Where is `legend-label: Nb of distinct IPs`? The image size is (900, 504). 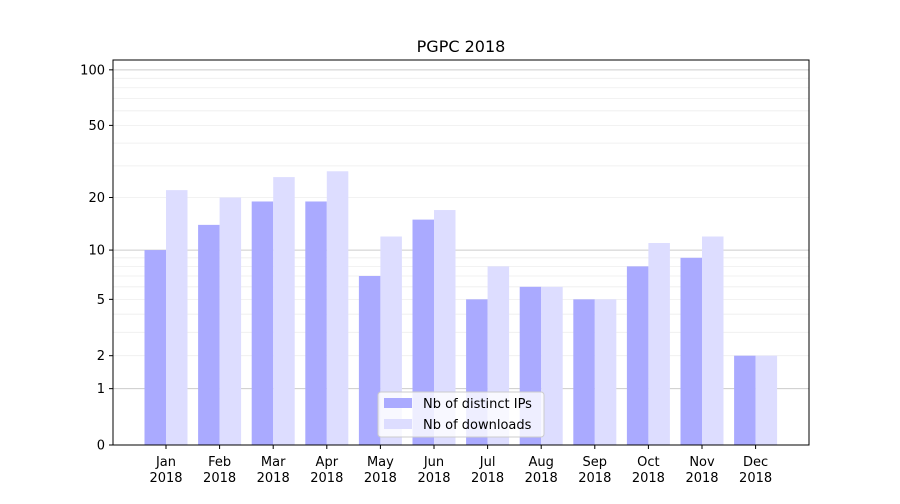 legend-label: Nb of distinct IPs is located at coordinates (477, 404).